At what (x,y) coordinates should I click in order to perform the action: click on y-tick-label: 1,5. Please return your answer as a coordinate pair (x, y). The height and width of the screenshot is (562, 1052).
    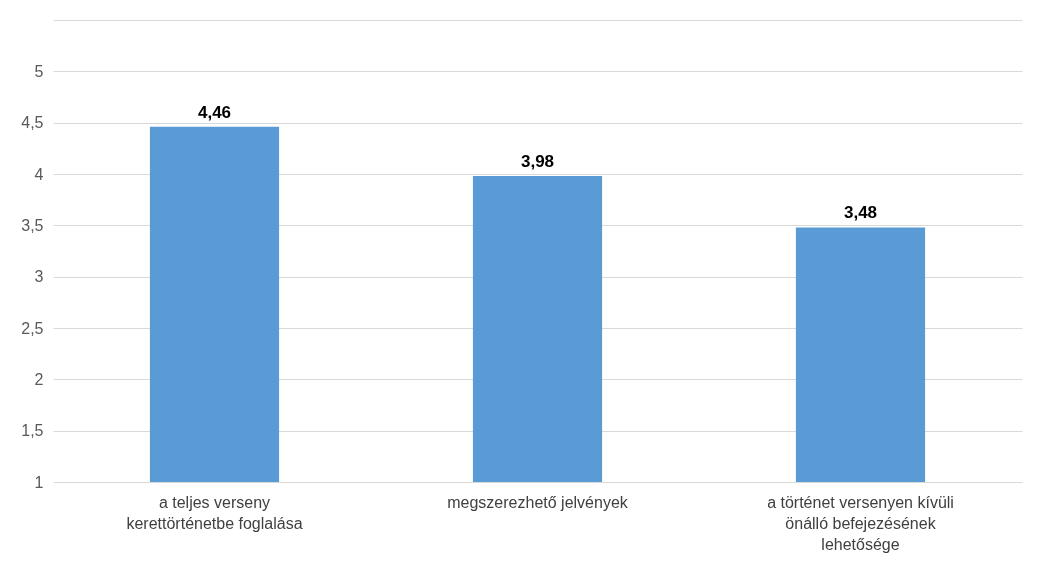
    Looking at the image, I should click on (32, 431).